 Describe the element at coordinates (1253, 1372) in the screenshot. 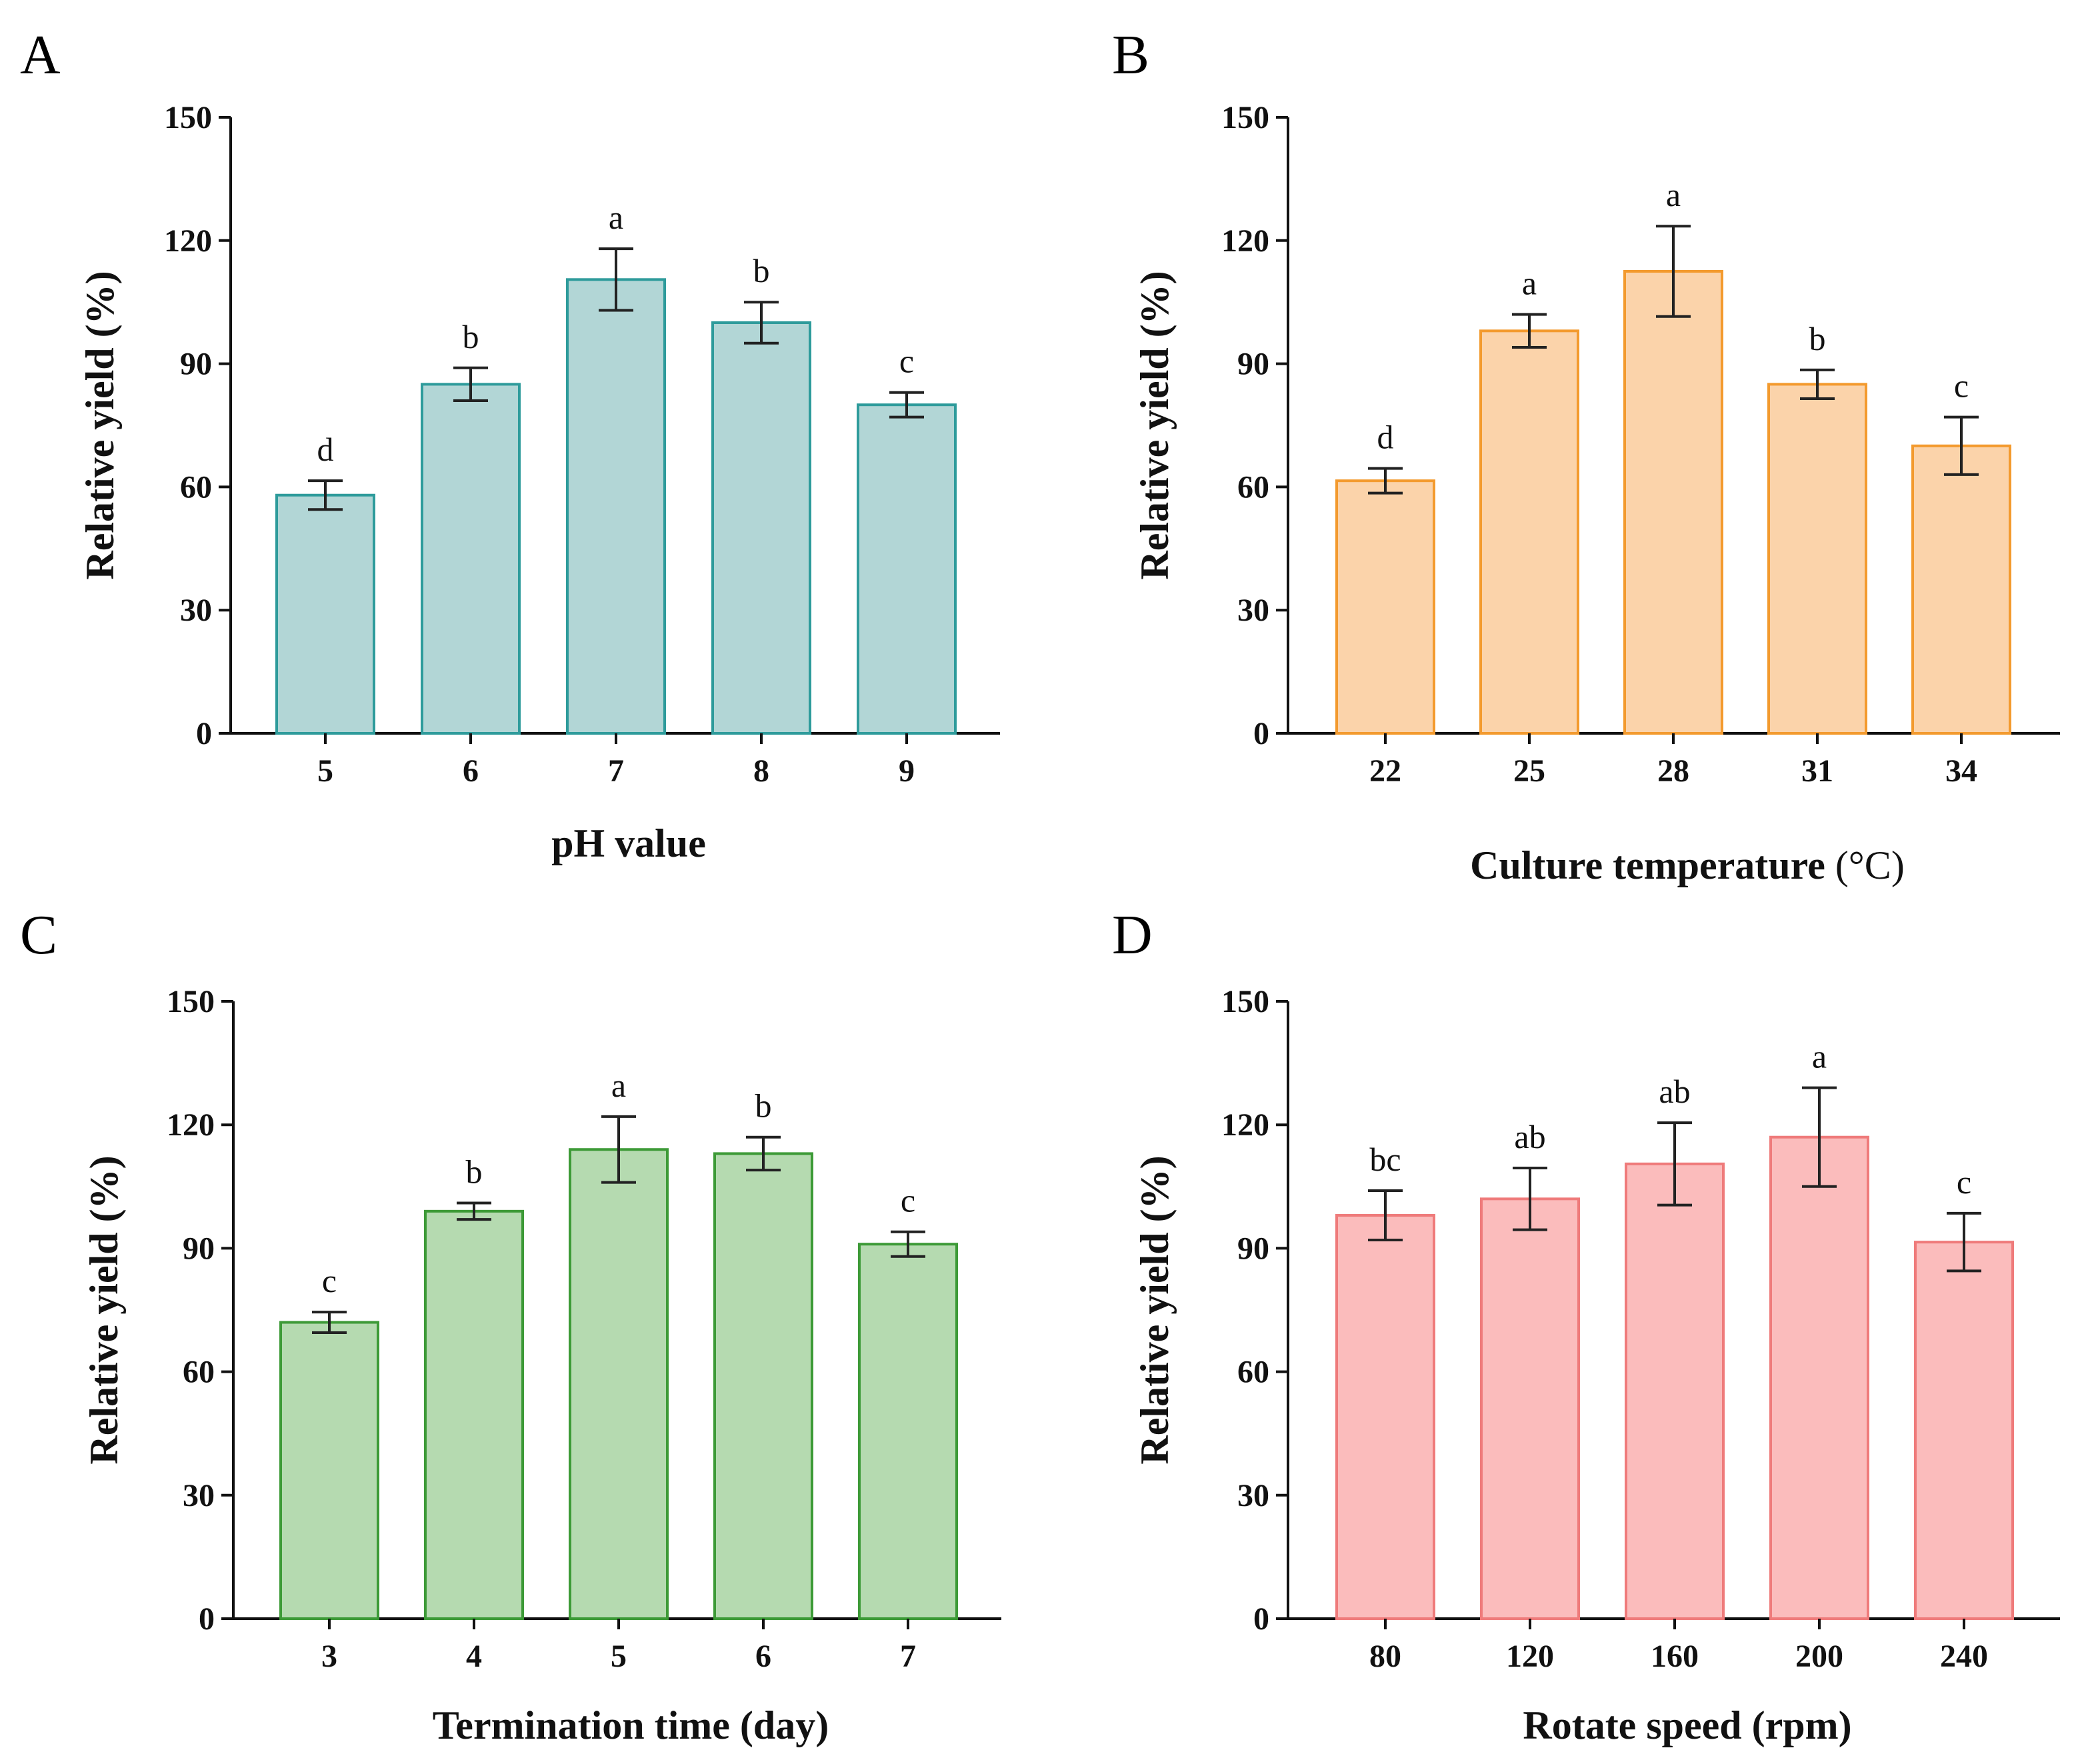

I see `y-tick-label-d: 60` at that location.